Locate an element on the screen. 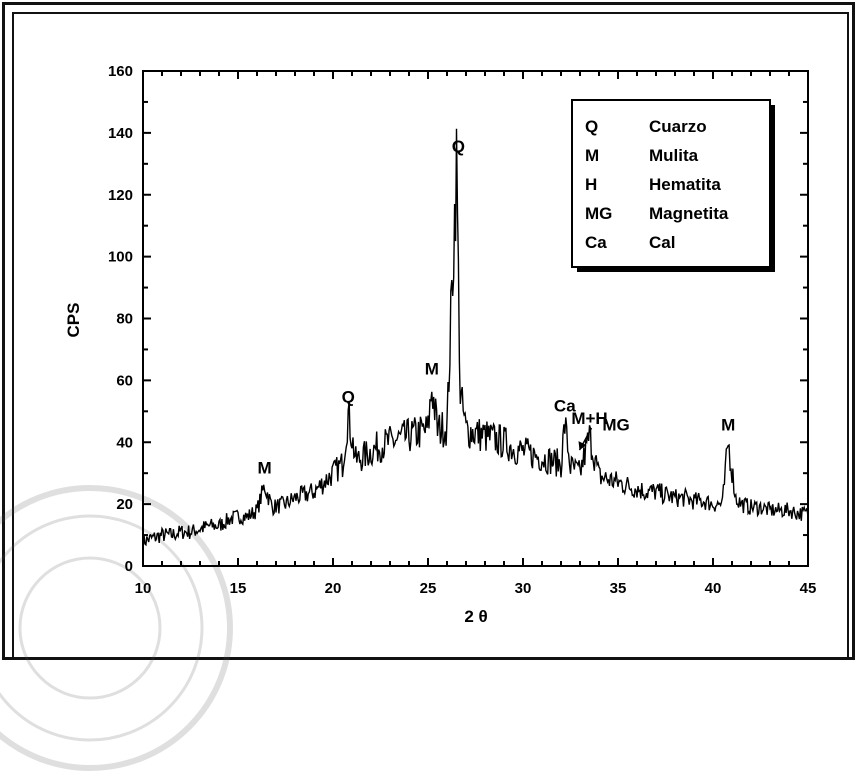  legend-name: Mulita is located at coordinates (674, 155).